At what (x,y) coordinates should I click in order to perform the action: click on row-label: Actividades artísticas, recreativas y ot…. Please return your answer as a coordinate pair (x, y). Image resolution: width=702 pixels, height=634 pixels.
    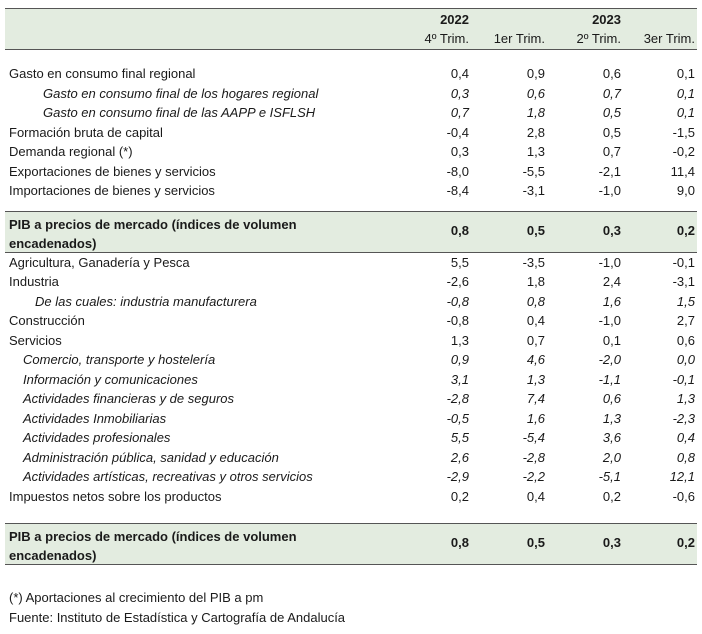
    Looking at the image, I should click on (168, 476).